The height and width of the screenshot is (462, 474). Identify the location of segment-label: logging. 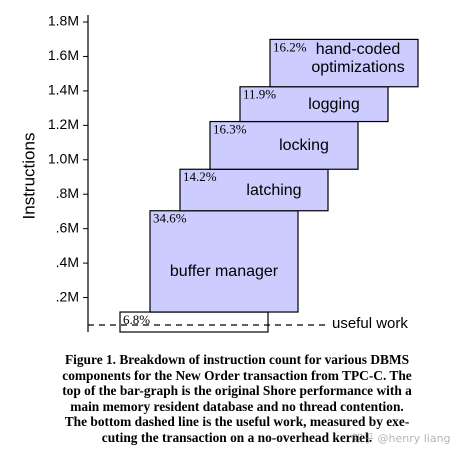
(334, 105).